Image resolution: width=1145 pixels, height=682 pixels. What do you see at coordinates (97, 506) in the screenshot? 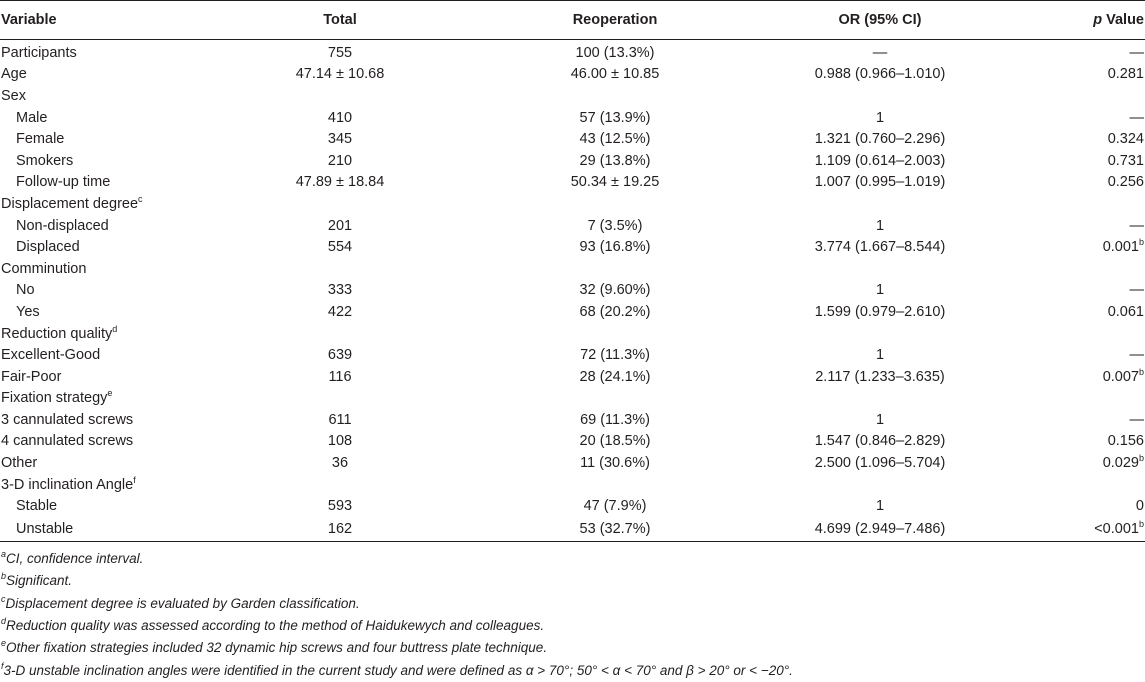
I see `row-label: Stable` at bounding box center [97, 506].